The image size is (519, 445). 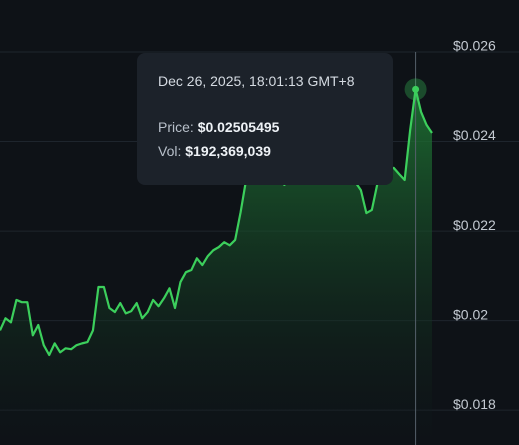 I want to click on tooltip-volume: Vol: $192,369,039, so click(x=265, y=151).